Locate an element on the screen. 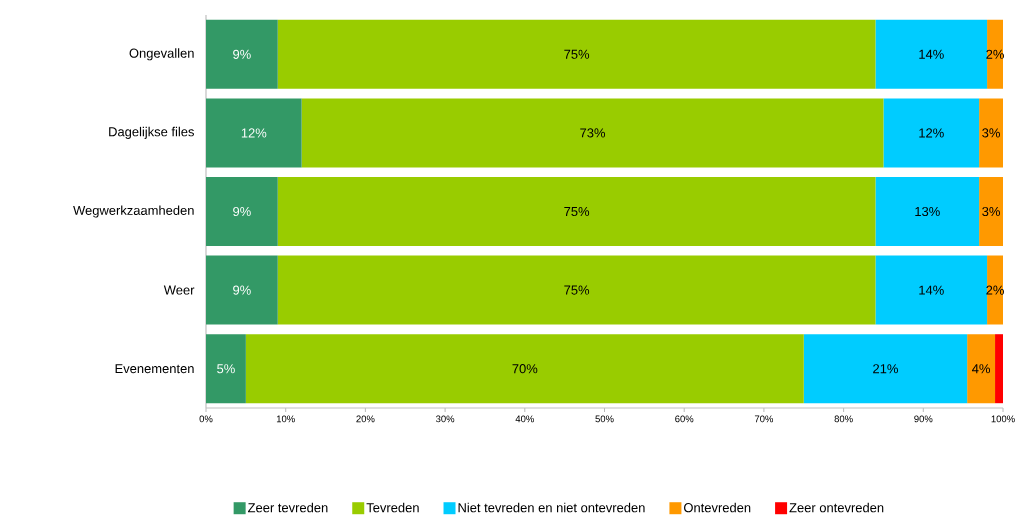 Image resolution: width=1035 pixels, height=520 pixels. legend-label: Ontevreden is located at coordinates (717, 507).